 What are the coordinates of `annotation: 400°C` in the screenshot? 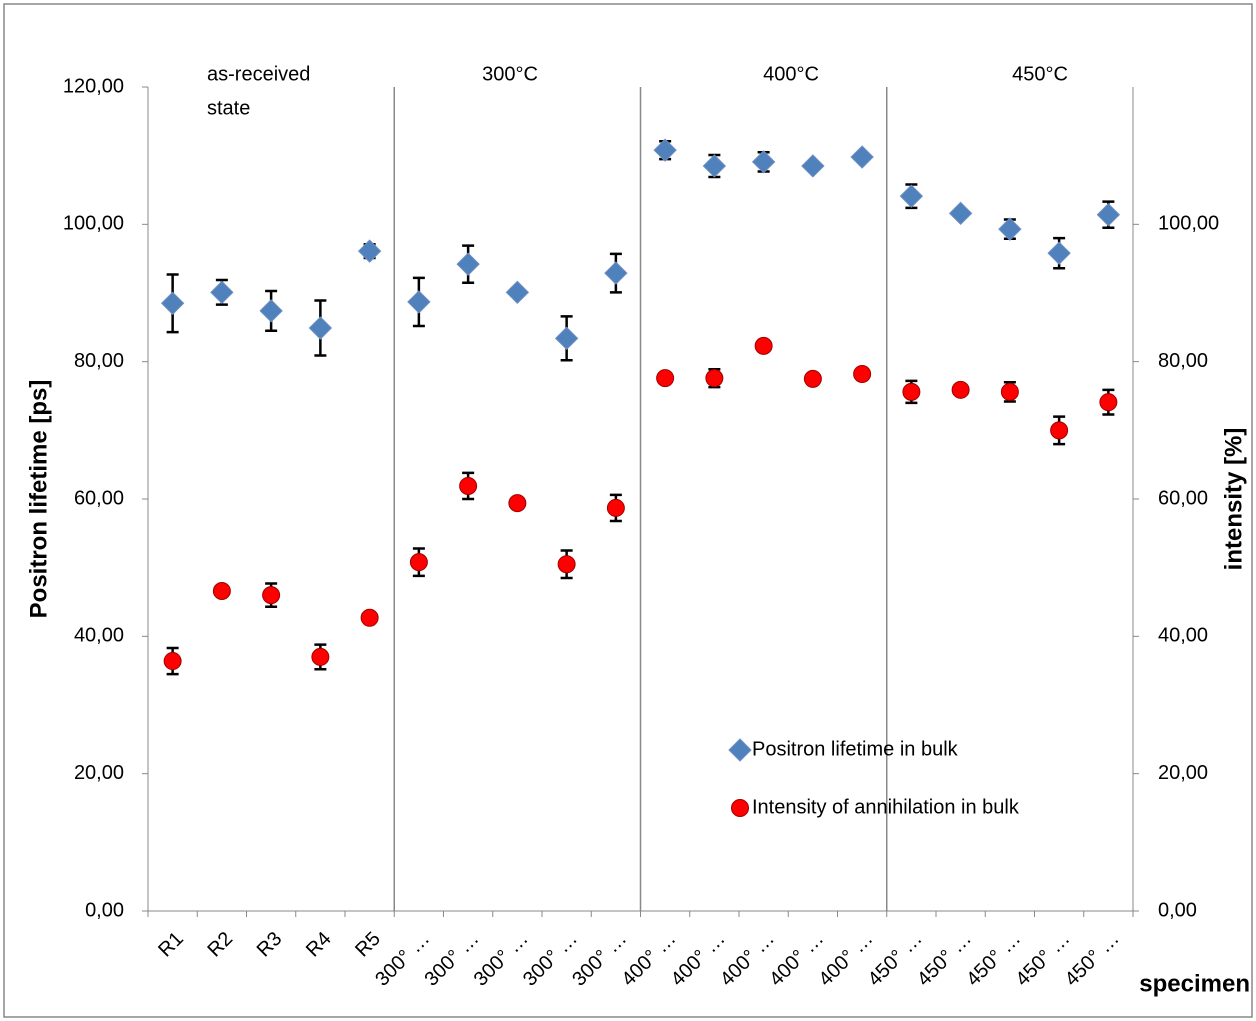 It's located at (791, 74).